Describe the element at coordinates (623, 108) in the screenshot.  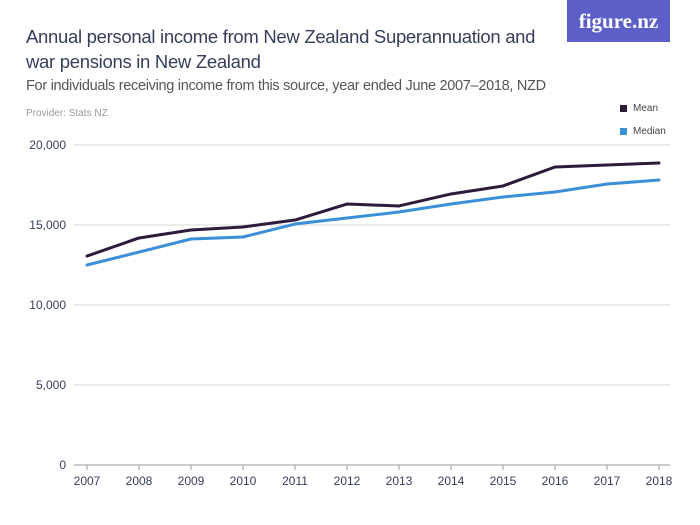
I see `legend-swatch-mean` at that location.